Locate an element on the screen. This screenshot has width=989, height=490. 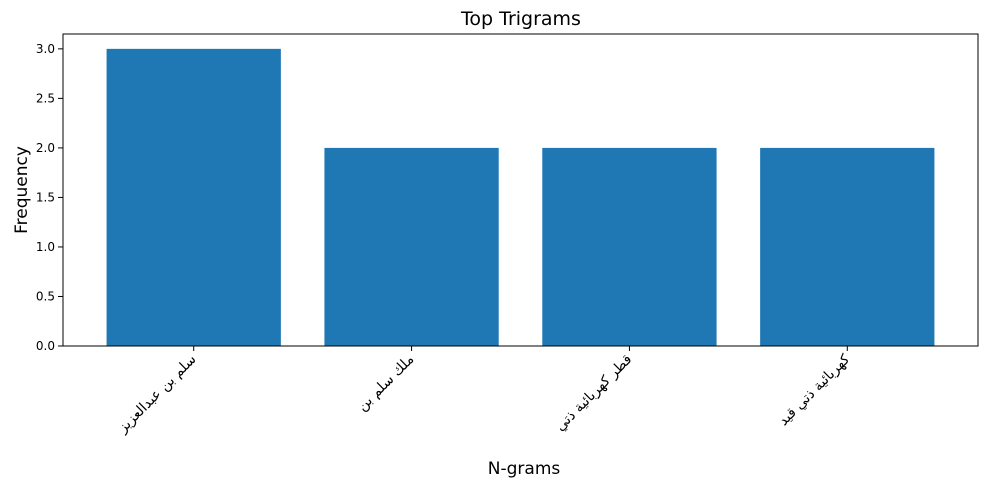
x-tick-label: سلم بن عبدالعزيز is located at coordinates (156, 394).